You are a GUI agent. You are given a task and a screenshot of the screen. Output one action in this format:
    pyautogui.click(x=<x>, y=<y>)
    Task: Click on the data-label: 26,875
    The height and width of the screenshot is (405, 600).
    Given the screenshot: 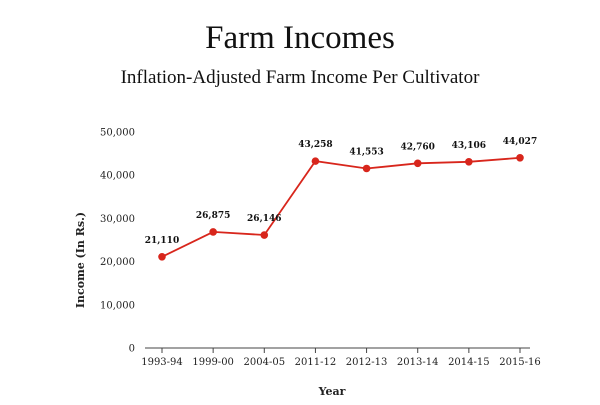 What is the action you would take?
    pyautogui.click(x=213, y=216)
    